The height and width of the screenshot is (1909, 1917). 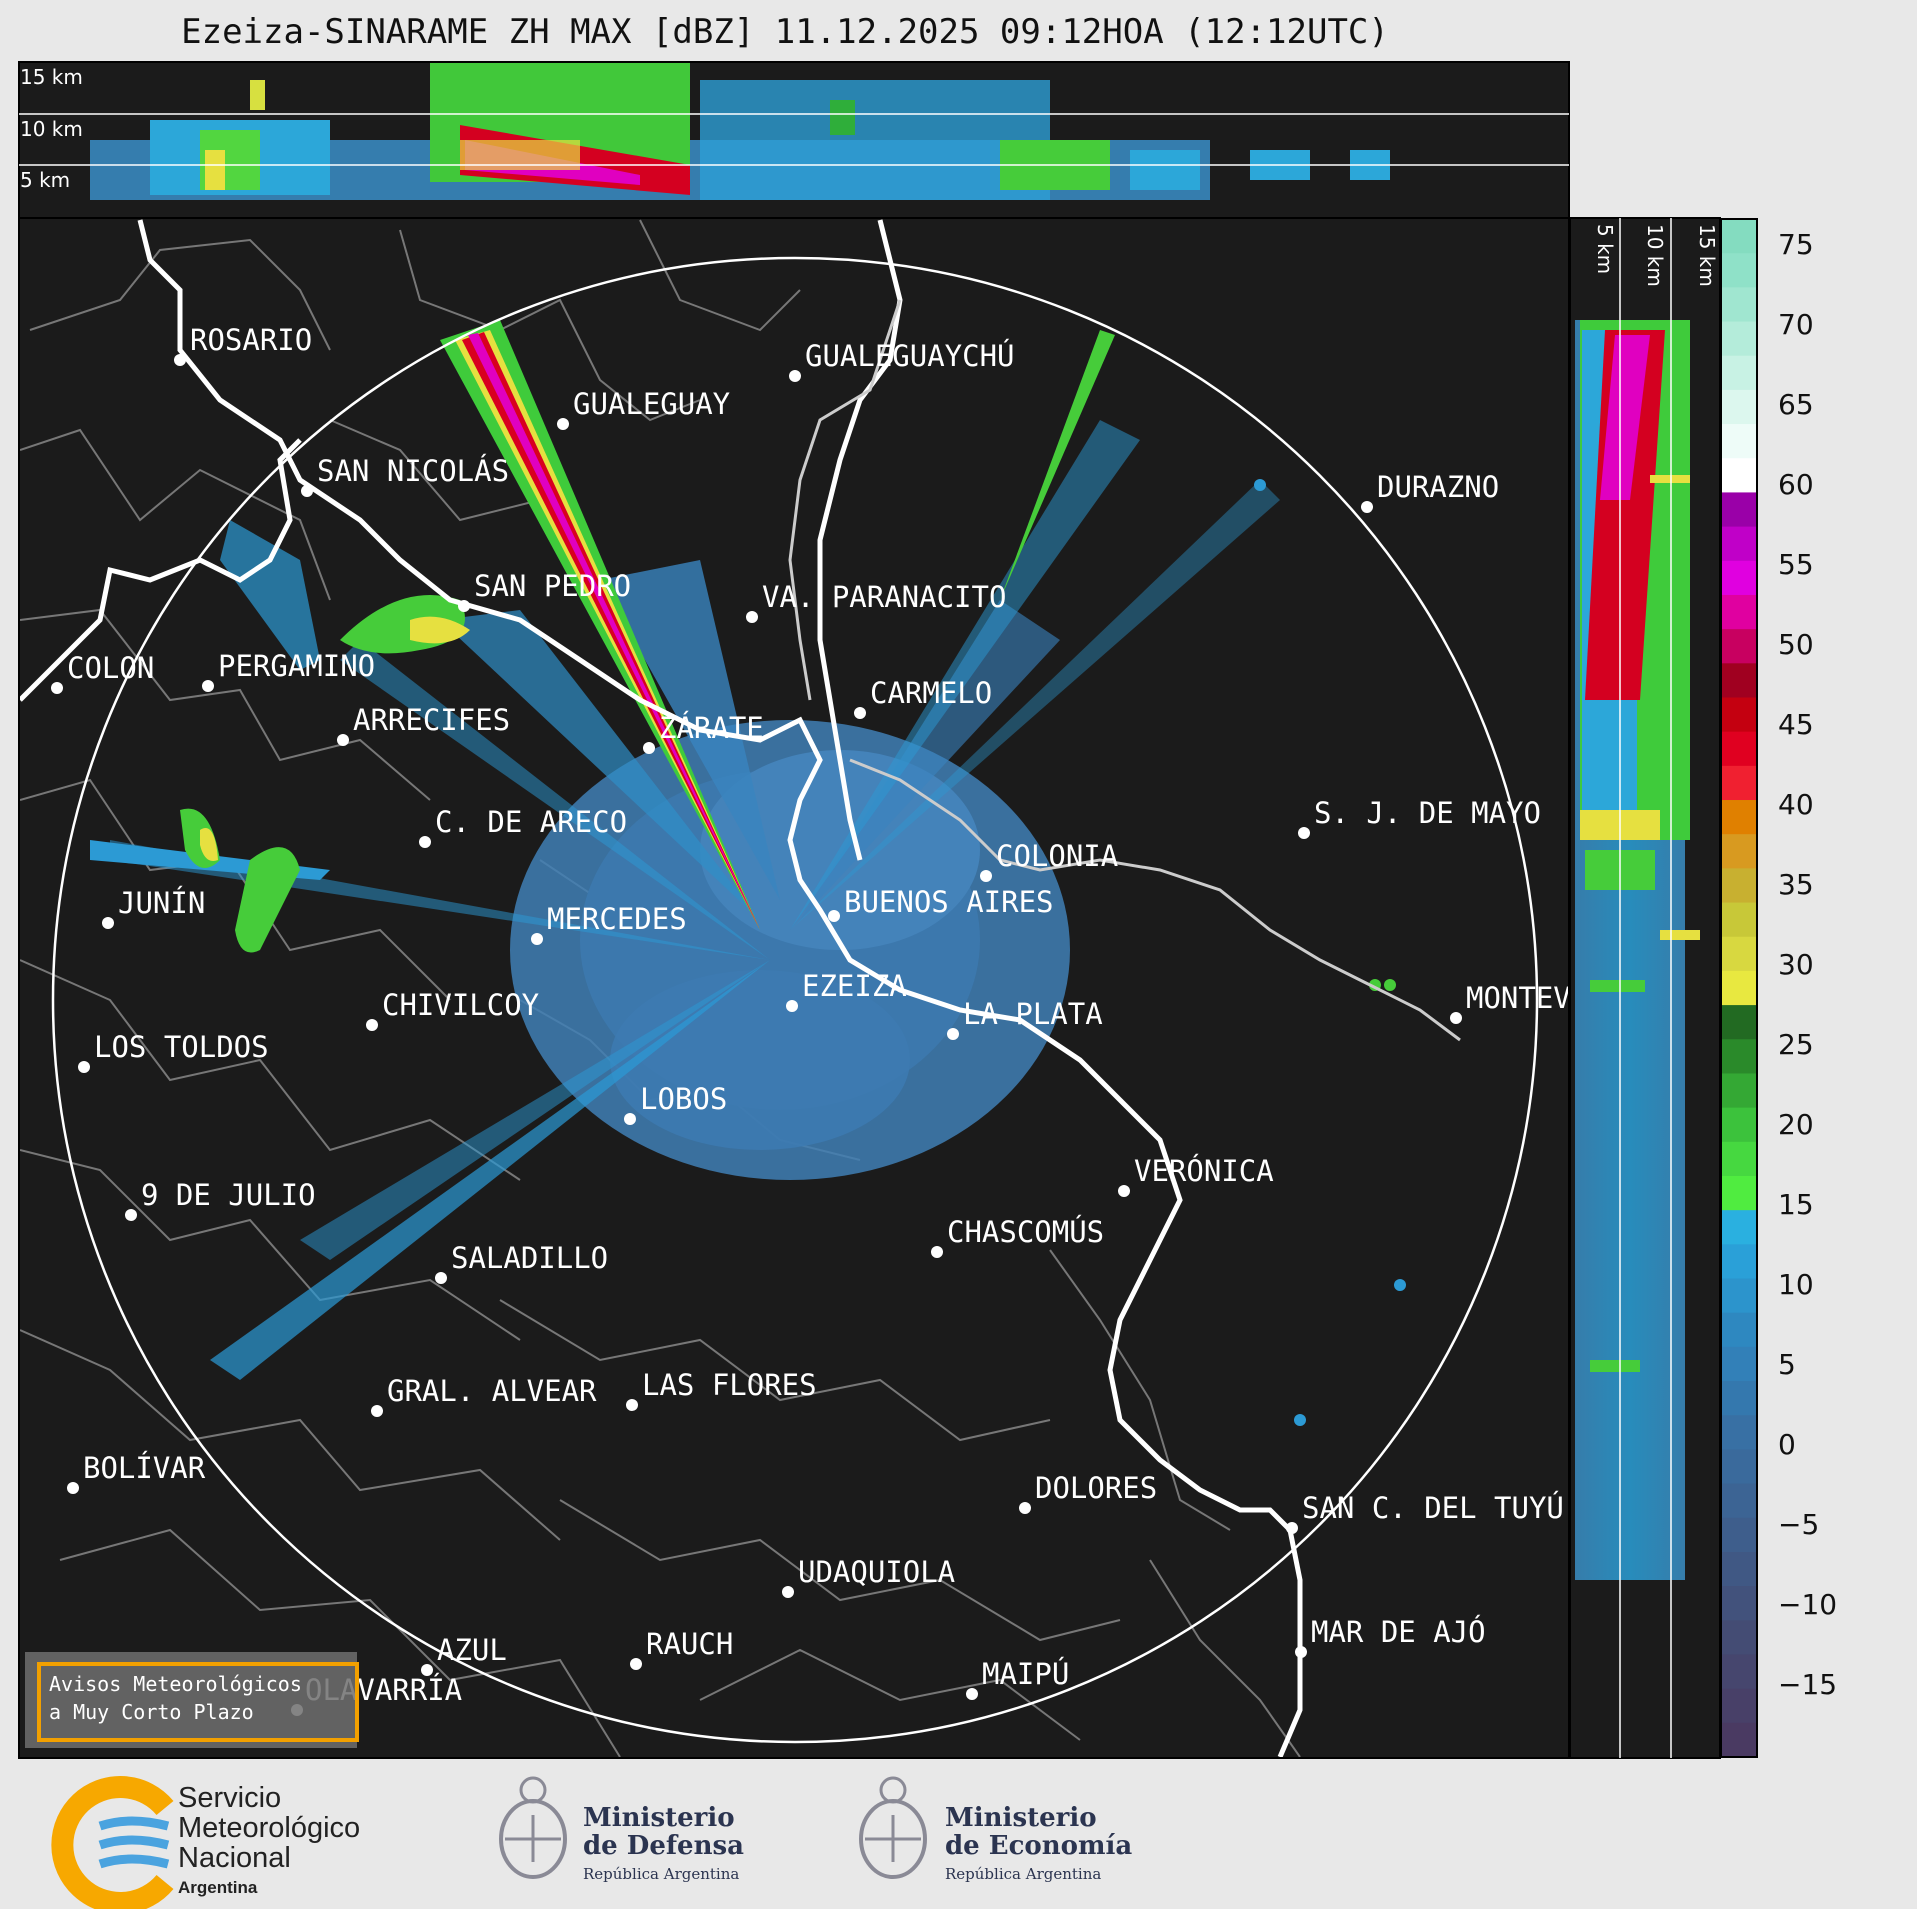 I want to click on place-dot-ezeiza, so click(x=792, y=1006).